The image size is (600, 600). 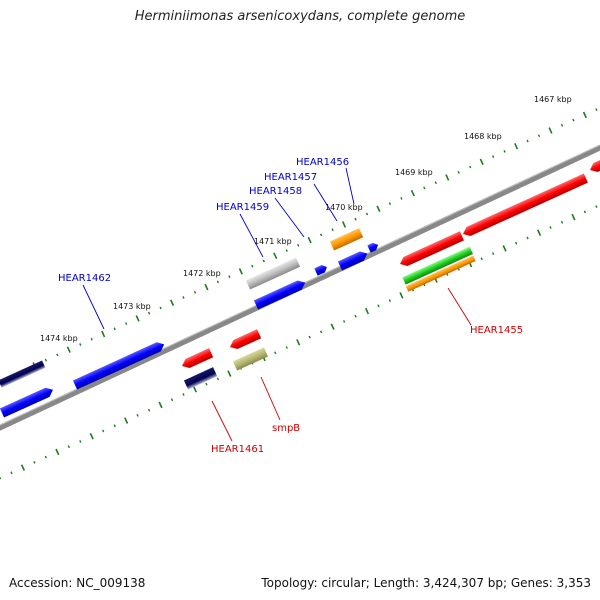 I want to click on kbp-label: 1470 kbp, so click(x=344, y=207).